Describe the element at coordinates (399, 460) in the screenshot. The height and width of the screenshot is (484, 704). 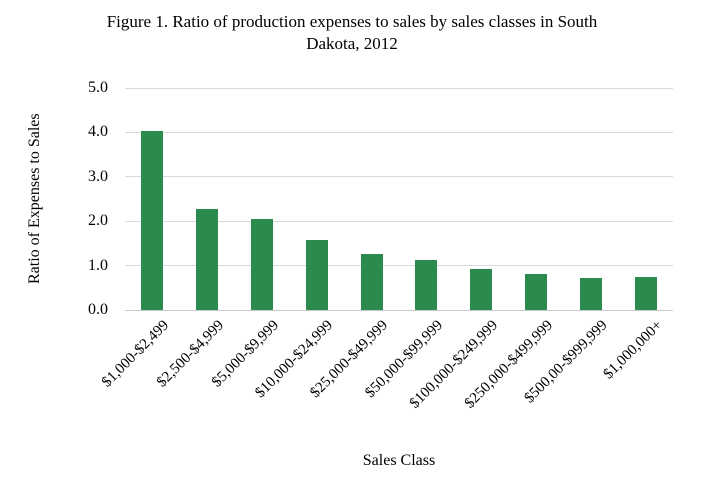
I see `x-axis-title: Sales Class` at that location.